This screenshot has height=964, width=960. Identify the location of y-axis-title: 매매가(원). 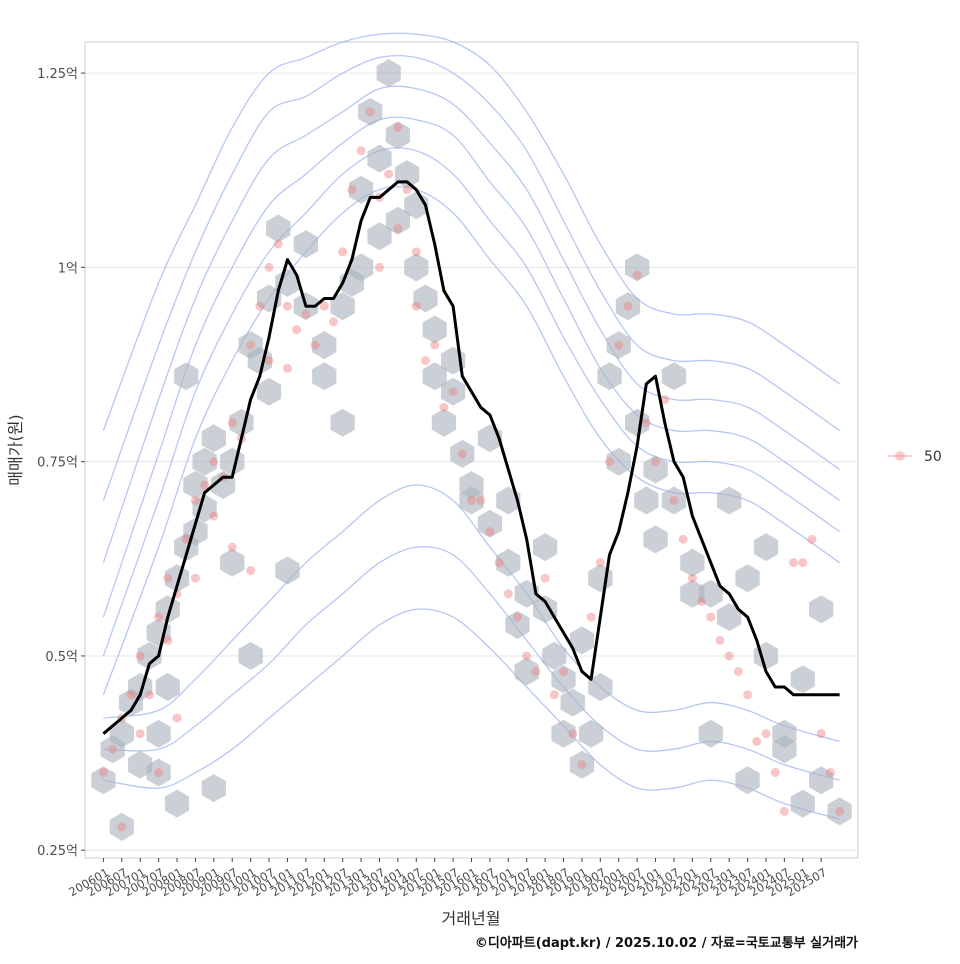
(15, 449).